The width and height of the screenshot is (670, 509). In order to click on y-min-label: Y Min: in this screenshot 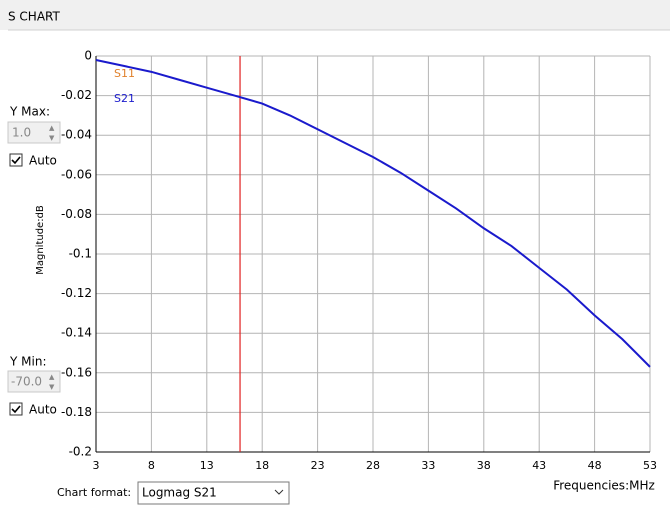, I will do `click(27, 362)`.